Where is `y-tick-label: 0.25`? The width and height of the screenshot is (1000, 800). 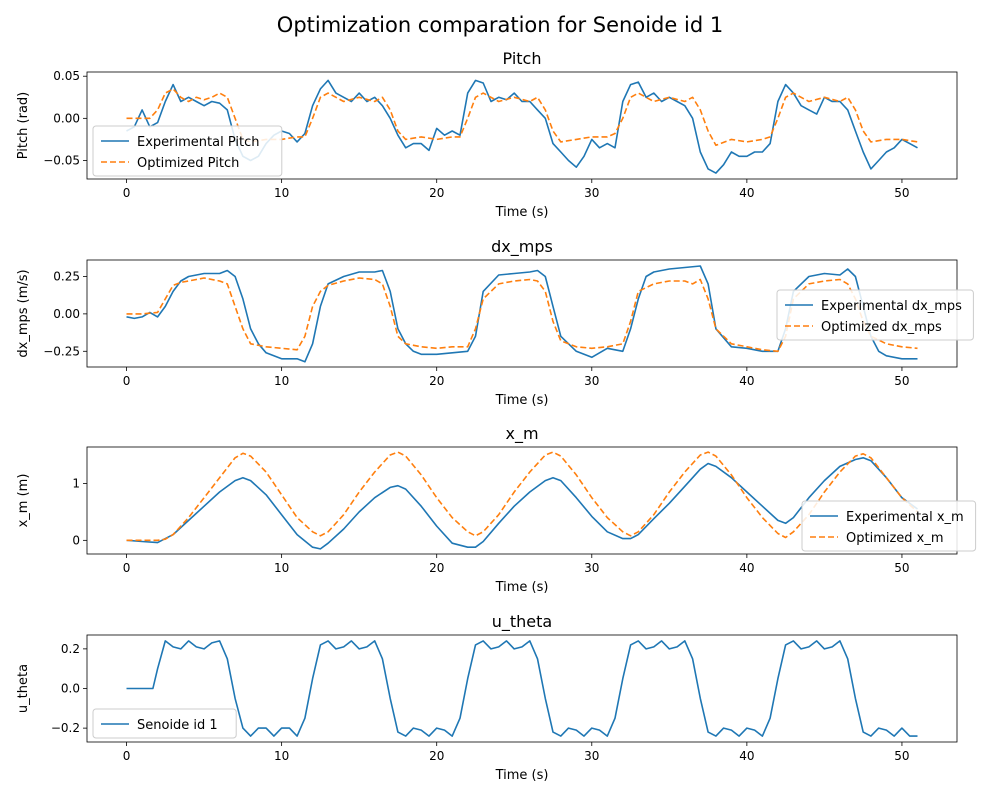
y-tick-label: 0.25 is located at coordinates (66, 276).